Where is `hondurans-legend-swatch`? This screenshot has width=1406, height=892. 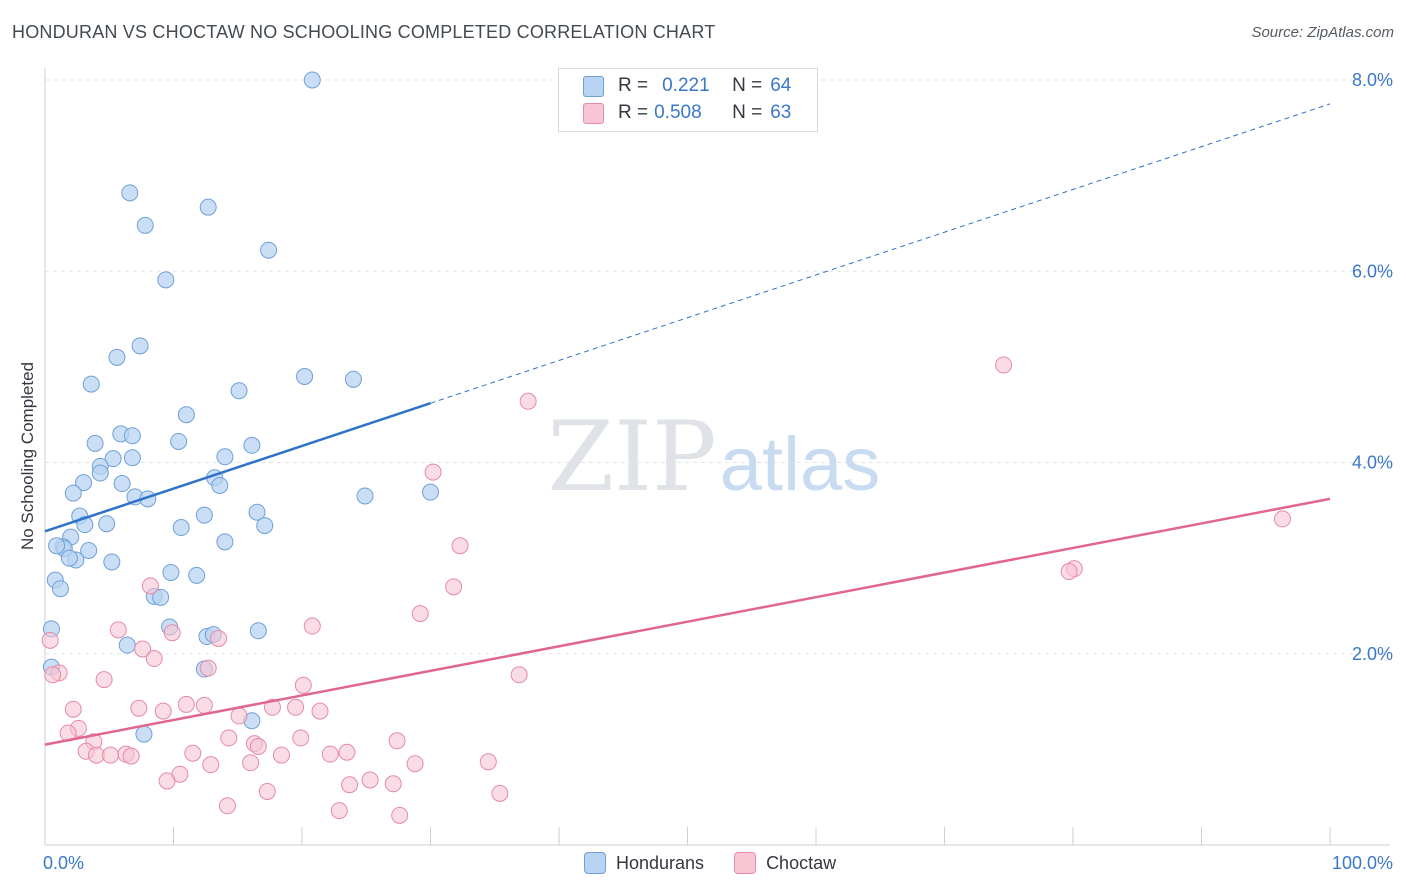
hondurans-legend-swatch is located at coordinates (595, 863).